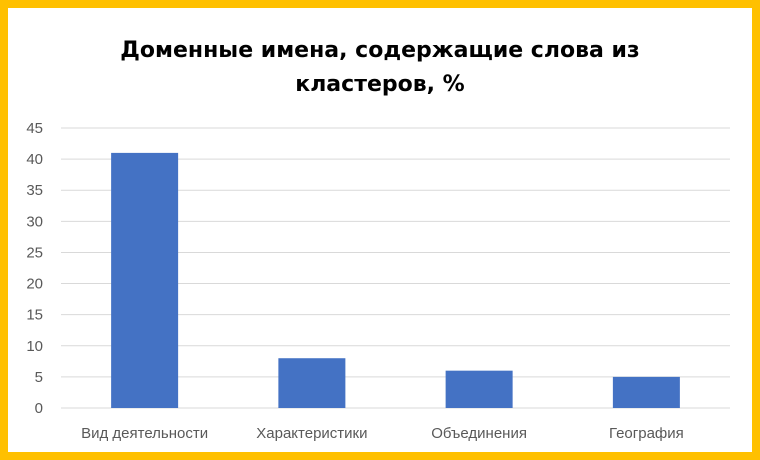 Image resolution: width=760 pixels, height=460 pixels. Describe the element at coordinates (34, 221) in the screenshot. I see `y-tick-label: 30` at that location.